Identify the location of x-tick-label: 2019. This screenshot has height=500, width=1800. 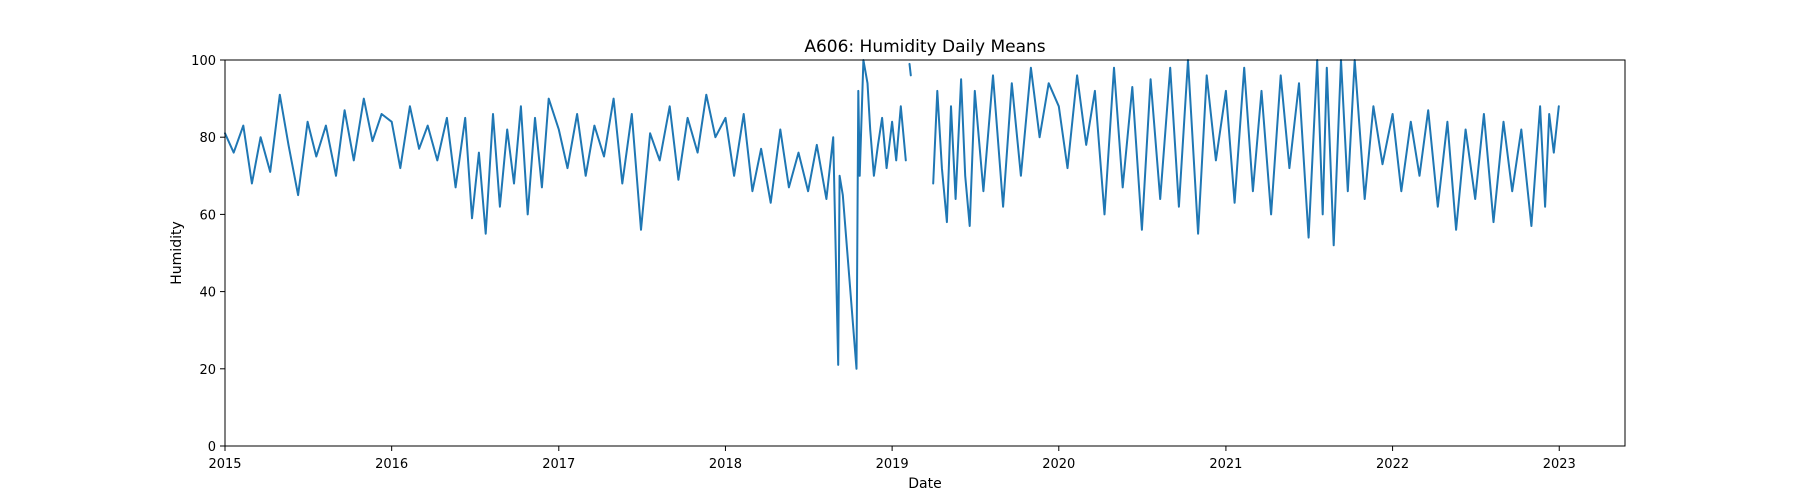
(892, 464).